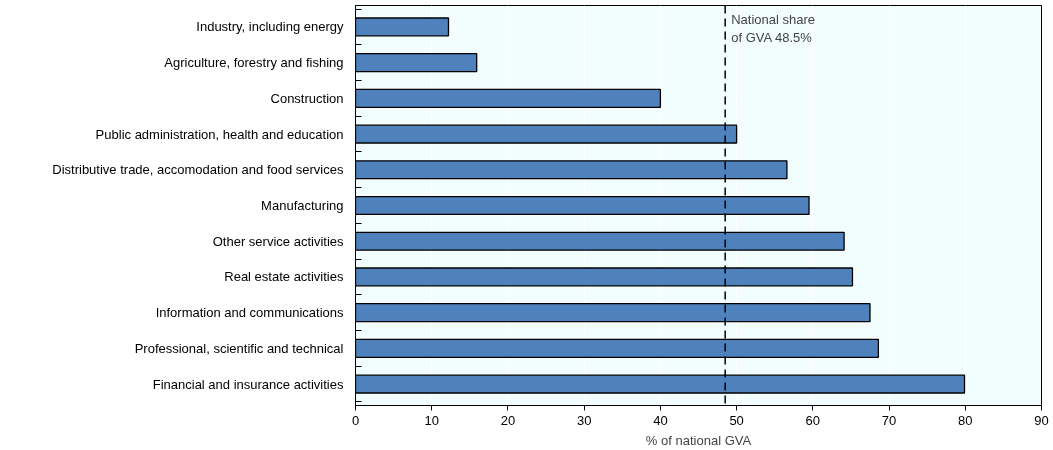 This screenshot has height=450, width=1053. I want to click on x-tick-label: 60, so click(813, 420).